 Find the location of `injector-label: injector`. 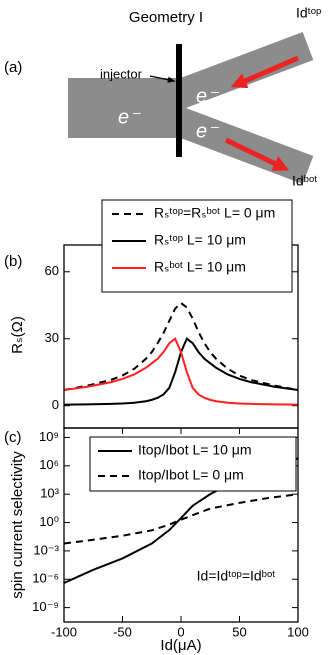

injector-label: injector is located at coordinates (121, 73).